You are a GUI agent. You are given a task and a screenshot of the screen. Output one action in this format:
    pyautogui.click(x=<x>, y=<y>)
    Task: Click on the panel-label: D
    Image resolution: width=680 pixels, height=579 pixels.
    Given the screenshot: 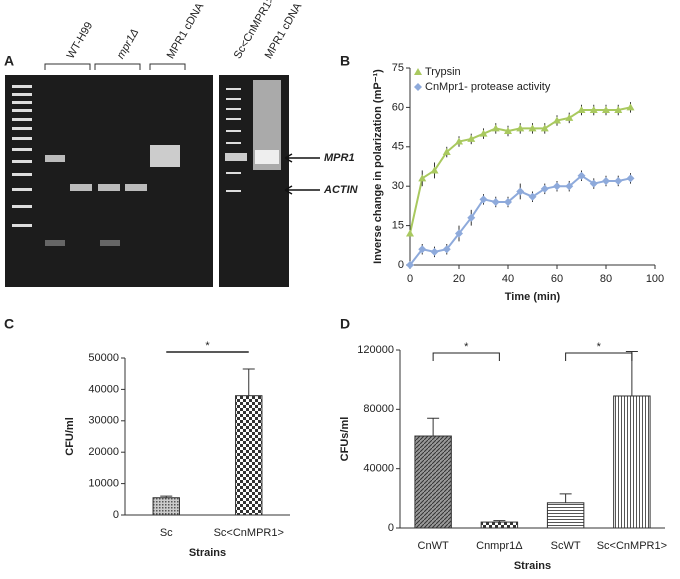 What is the action you would take?
    pyautogui.click(x=345, y=324)
    